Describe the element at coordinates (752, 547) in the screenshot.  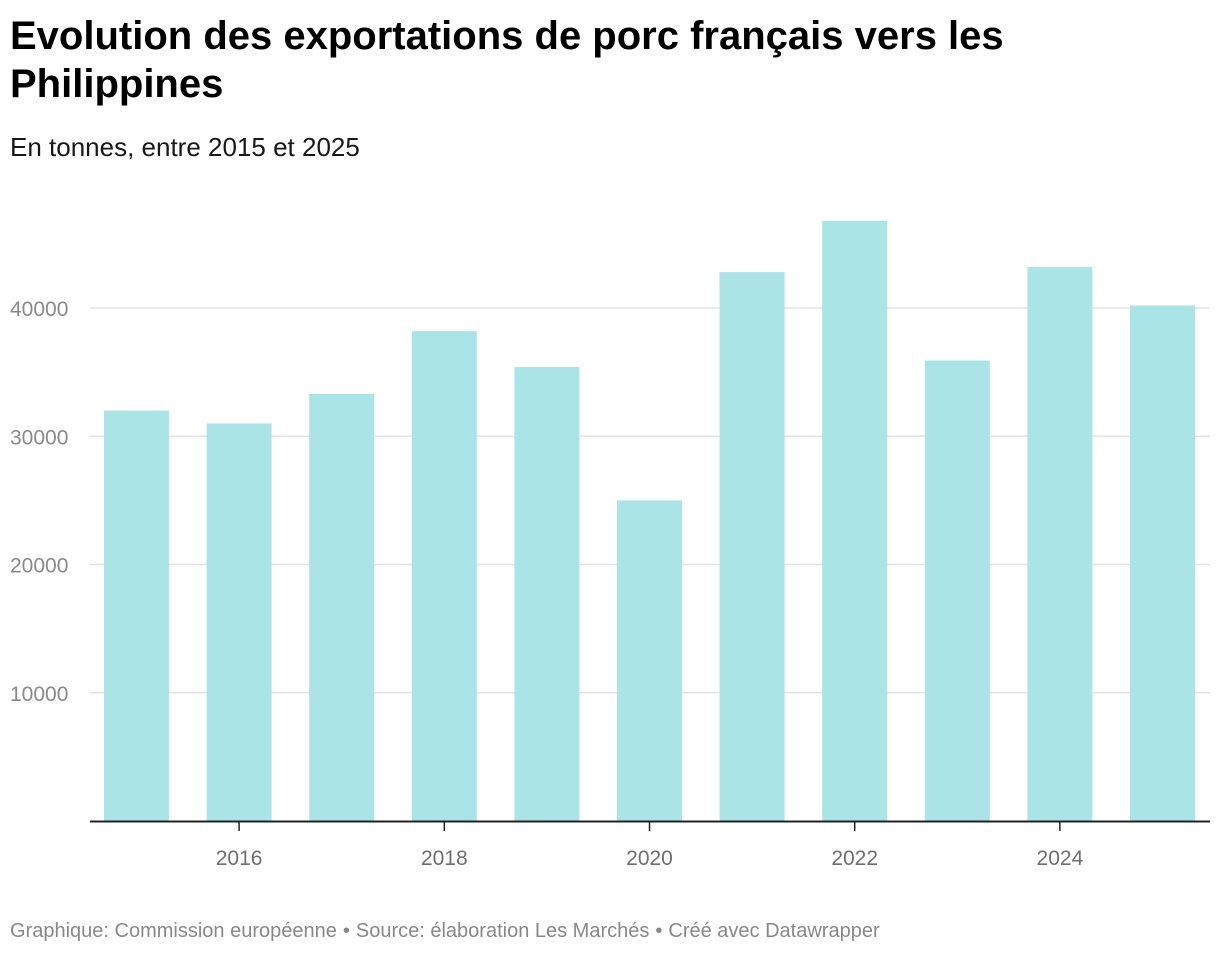
I see `bar-2021` at that location.